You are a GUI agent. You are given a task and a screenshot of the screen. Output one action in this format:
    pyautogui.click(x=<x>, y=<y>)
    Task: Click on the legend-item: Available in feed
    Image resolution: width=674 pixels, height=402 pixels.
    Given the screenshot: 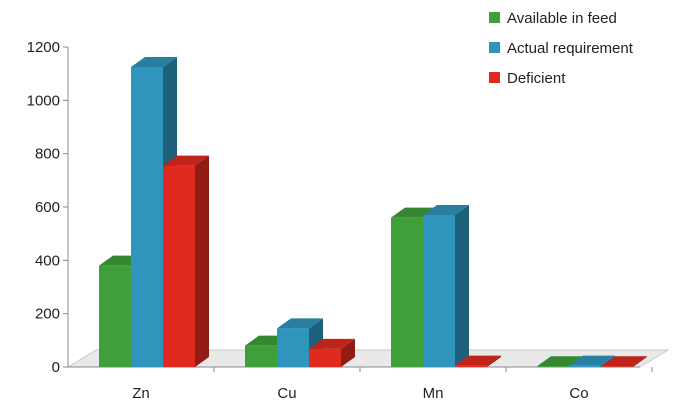 What is the action you would take?
    pyautogui.click(x=553, y=18)
    